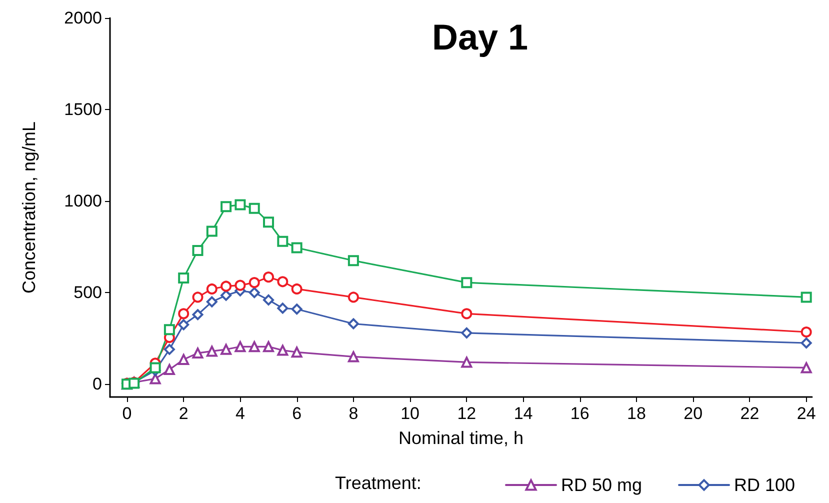  What do you see at coordinates (183, 413) in the screenshot?
I see `x-tick-label: 2` at bounding box center [183, 413].